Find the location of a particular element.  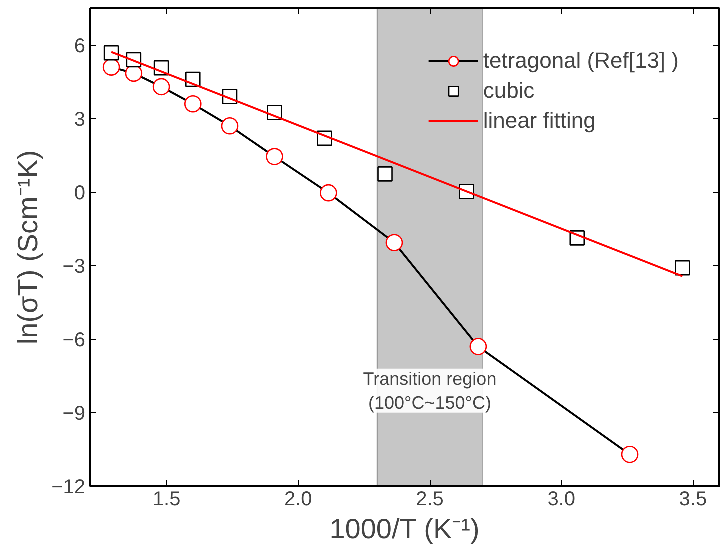

x-tick-label: 3.0 is located at coordinates (562, 499).